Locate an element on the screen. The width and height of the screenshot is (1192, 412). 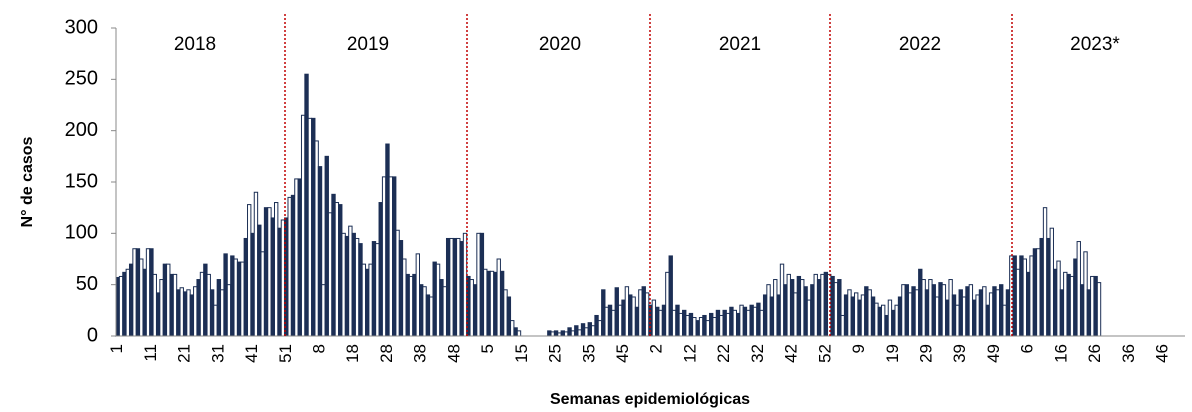
y-tick-label: 50 is located at coordinates (87, 284).